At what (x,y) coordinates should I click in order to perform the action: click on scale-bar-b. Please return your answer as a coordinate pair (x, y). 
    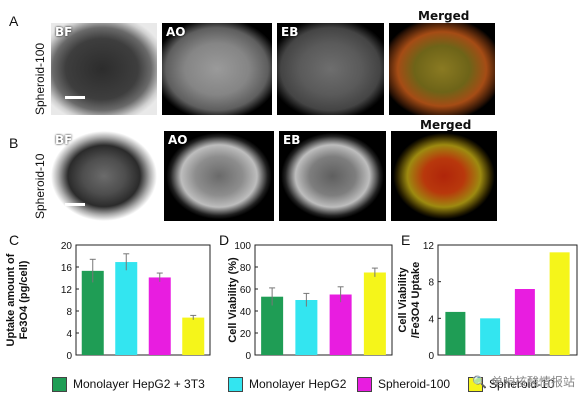
    Looking at the image, I should click on (75, 204).